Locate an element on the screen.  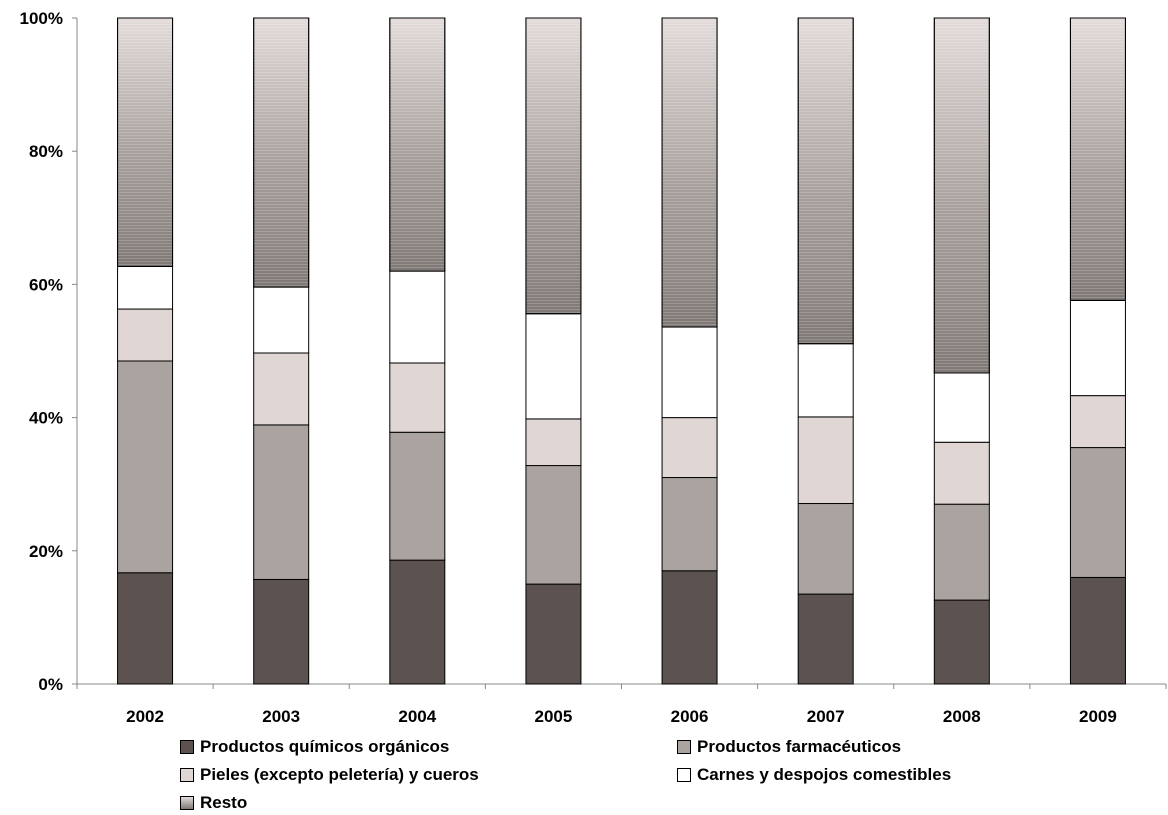
x-tick-label: 2007 is located at coordinates (826, 716).